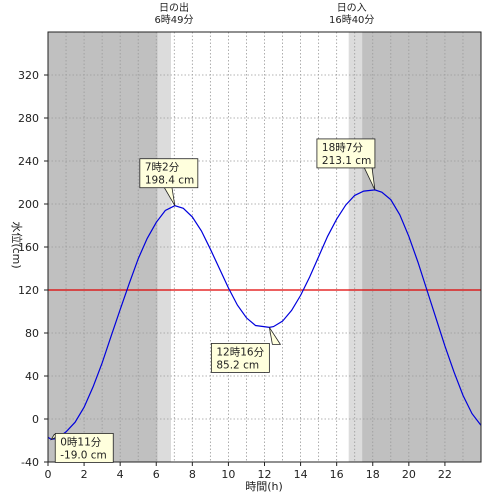  What do you see at coordinates (228, 474) in the screenshot?
I see `x-tick-label: 10` at bounding box center [228, 474].